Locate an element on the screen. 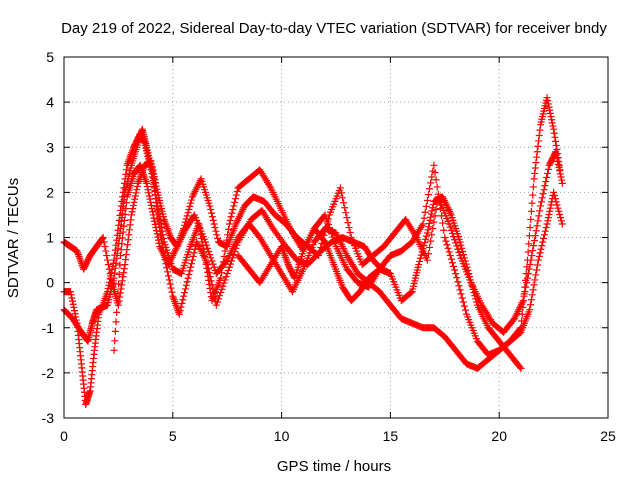 Image resolution: width=640 pixels, height=480 pixels. x-tick-label: 0 is located at coordinates (64, 436).